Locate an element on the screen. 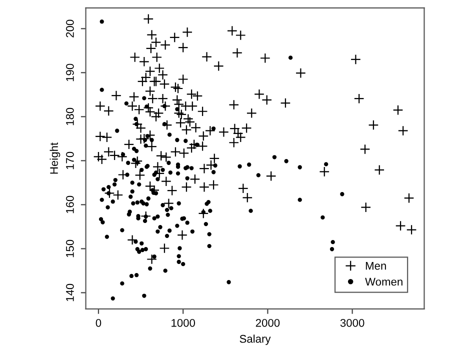 The width and height of the screenshot is (474, 346). legend-label: Women is located at coordinates (383, 282).